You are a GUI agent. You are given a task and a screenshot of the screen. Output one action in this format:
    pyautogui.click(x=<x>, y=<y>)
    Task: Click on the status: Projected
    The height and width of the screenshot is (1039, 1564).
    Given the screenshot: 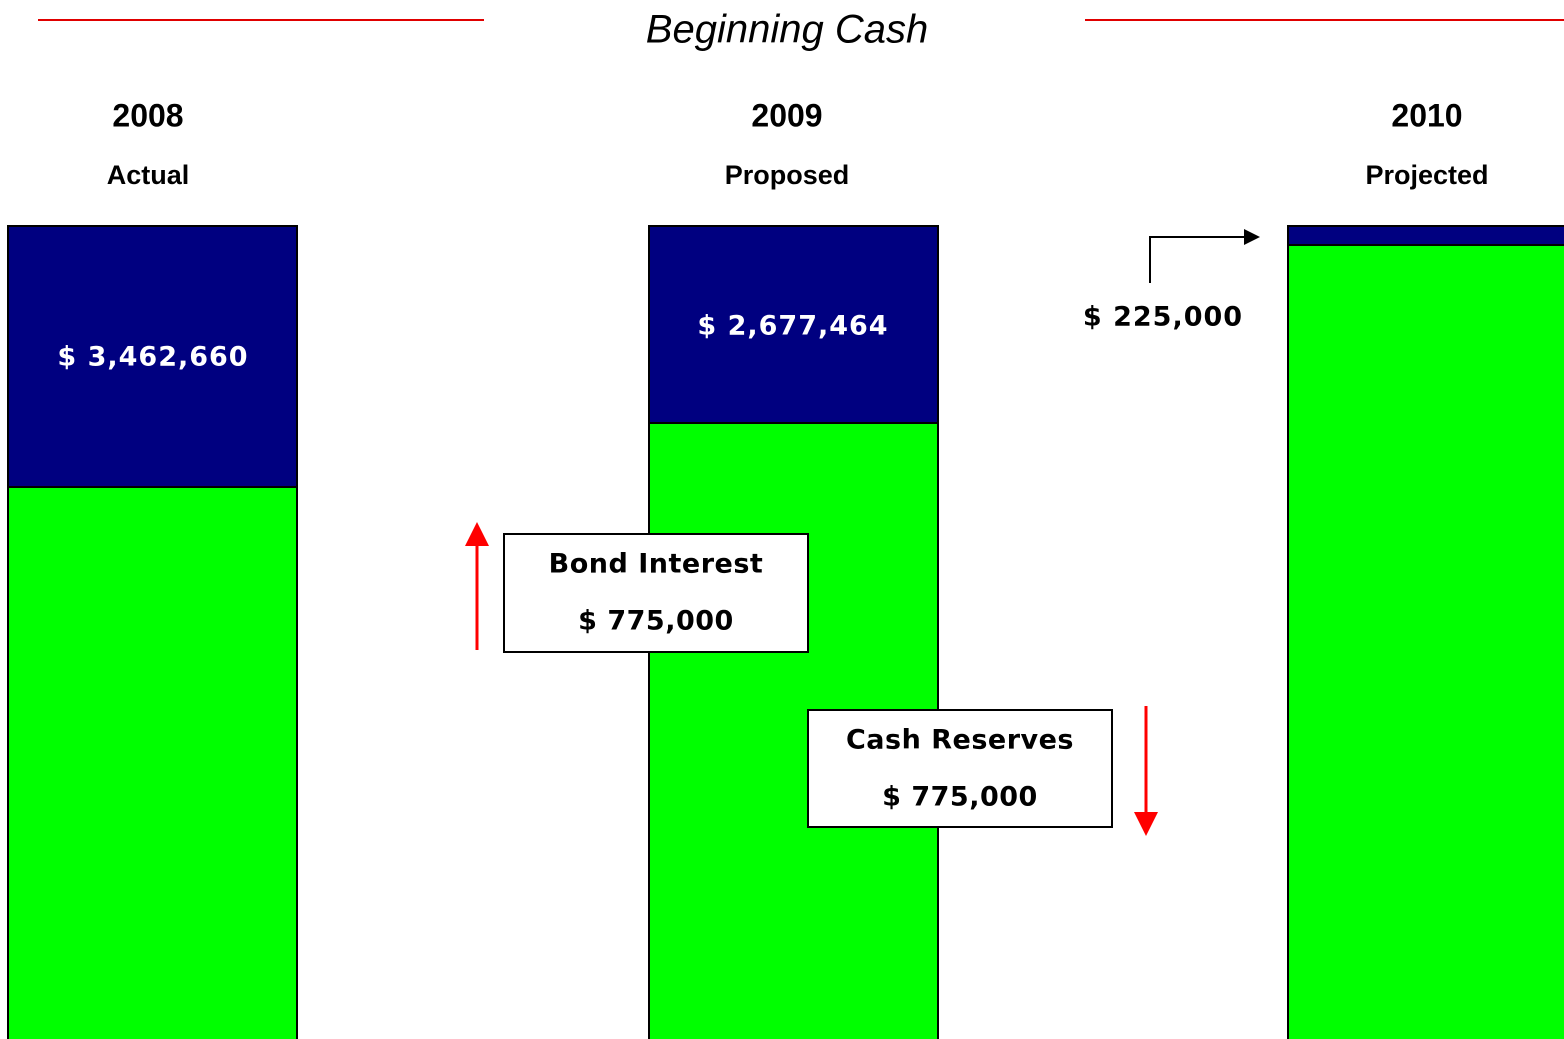 What is the action you would take?
    pyautogui.click(x=1426, y=175)
    